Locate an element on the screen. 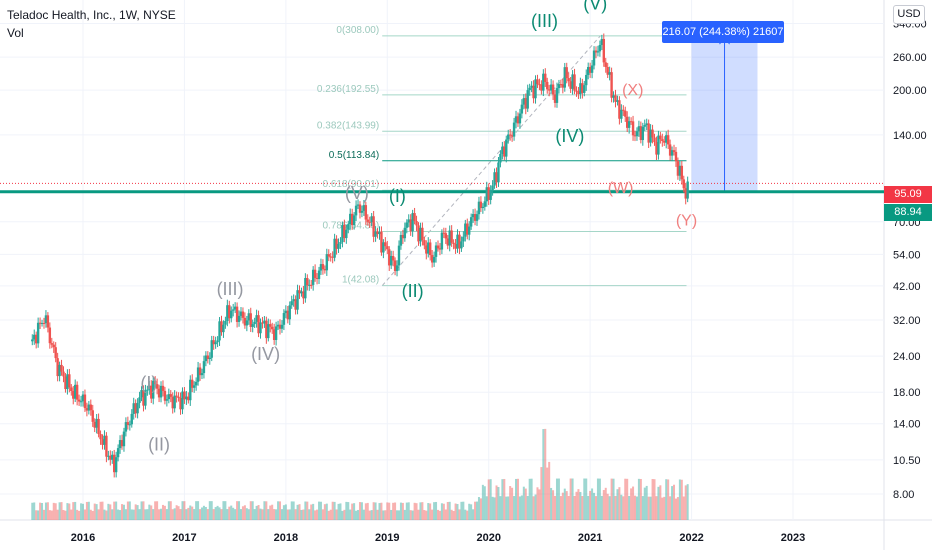  time-axis: 2016 2017 2018 2019 2020 2021 2022 2023 is located at coordinates (438, 538).